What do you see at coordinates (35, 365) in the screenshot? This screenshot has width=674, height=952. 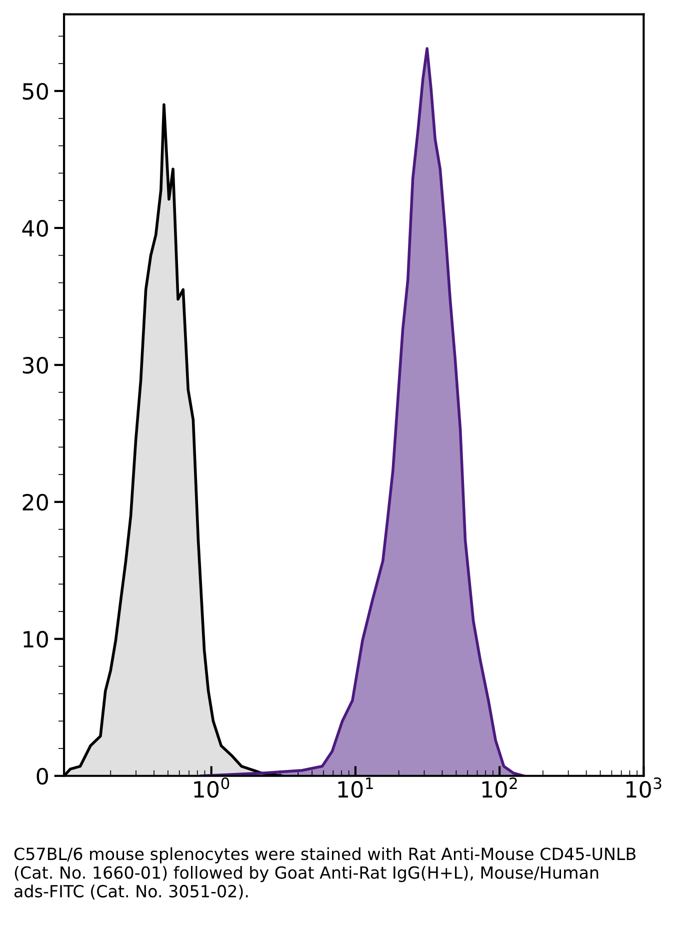 I see `y-tick-label: 30` at bounding box center [35, 365].